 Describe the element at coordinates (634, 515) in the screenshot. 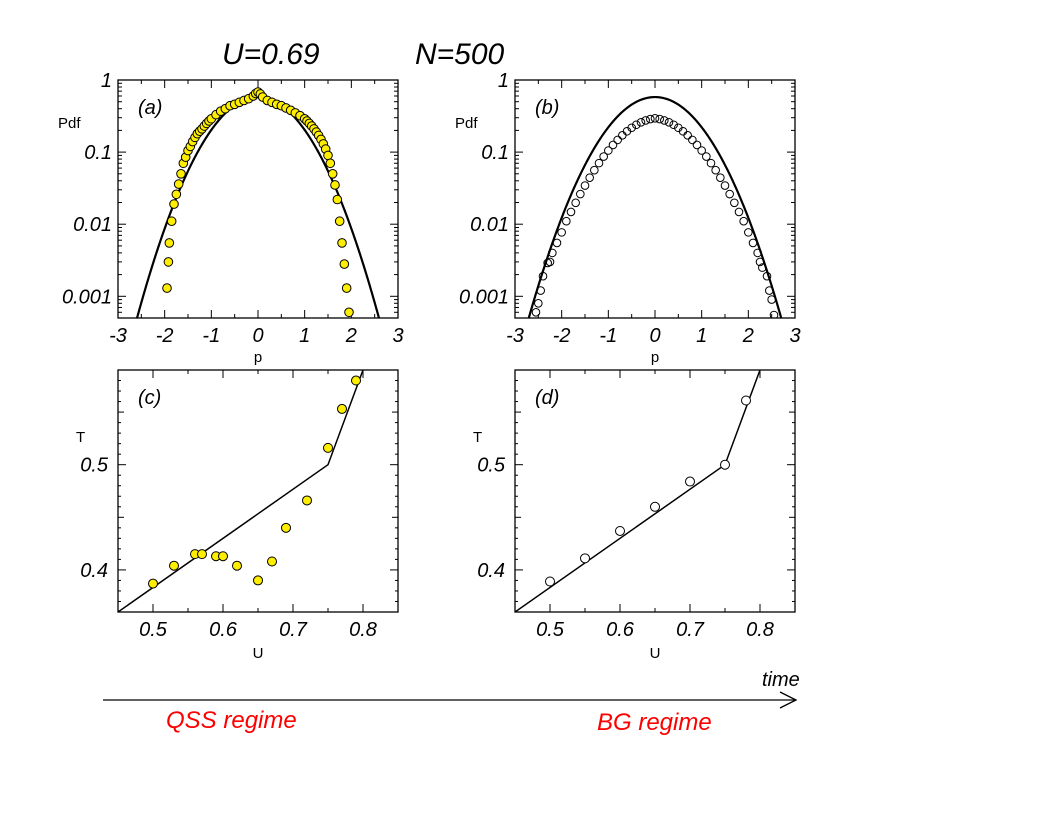

I see `panel-d-temperature-bg: 0.5 0.6 0.7 0.8 0.4 0.5 T U (d)` at that location.